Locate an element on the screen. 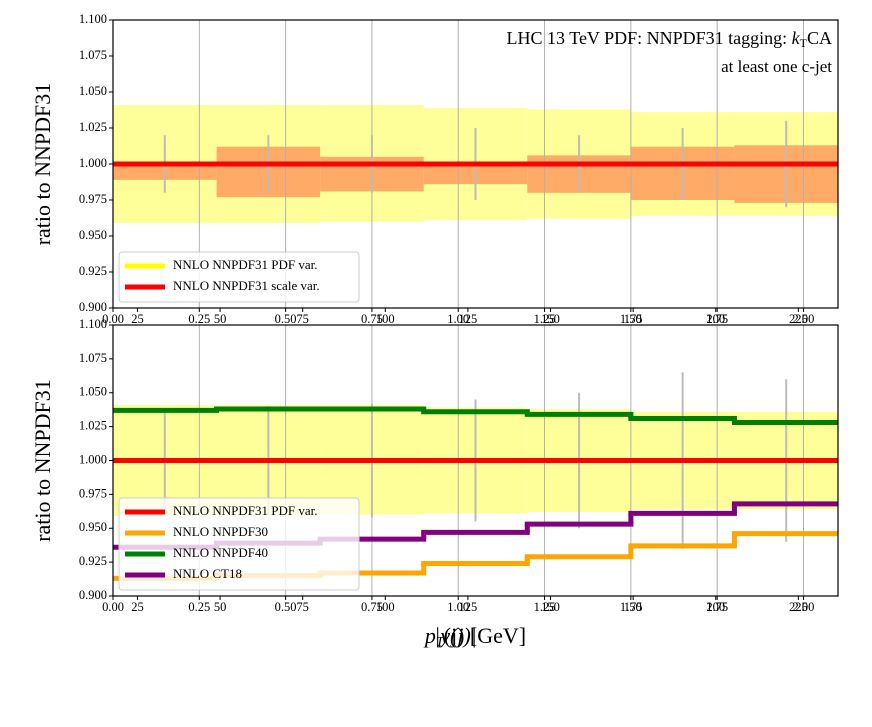  title-part: LHC 13 TeV PDF: NNPDF31 tagging: is located at coordinates (649, 38).